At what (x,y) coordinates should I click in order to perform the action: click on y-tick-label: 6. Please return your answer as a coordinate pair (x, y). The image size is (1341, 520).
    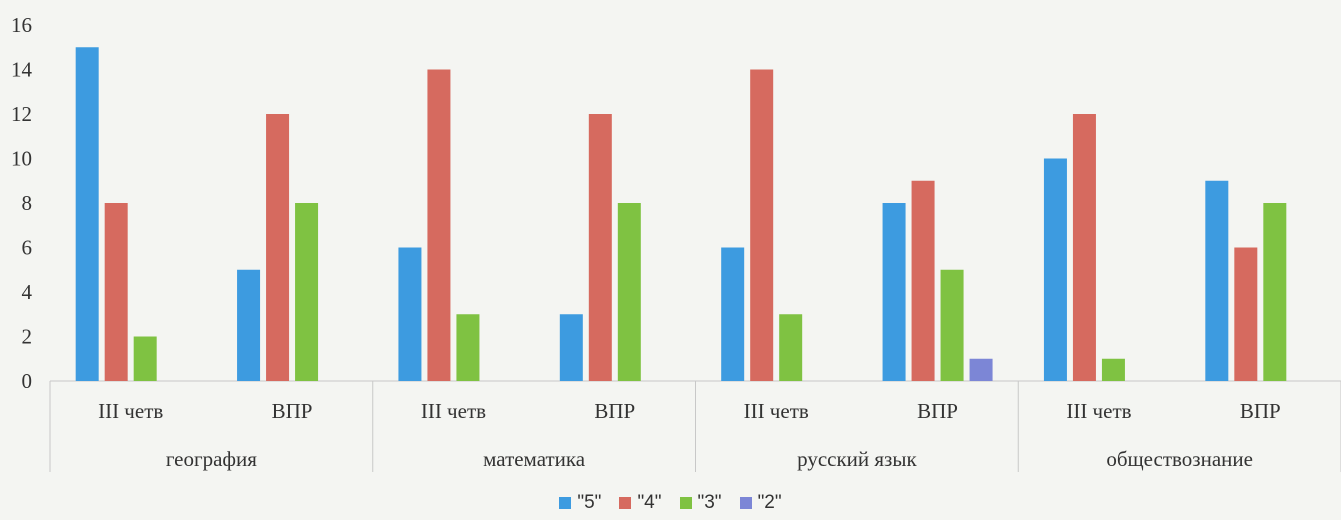
    Looking at the image, I should click on (27, 248).